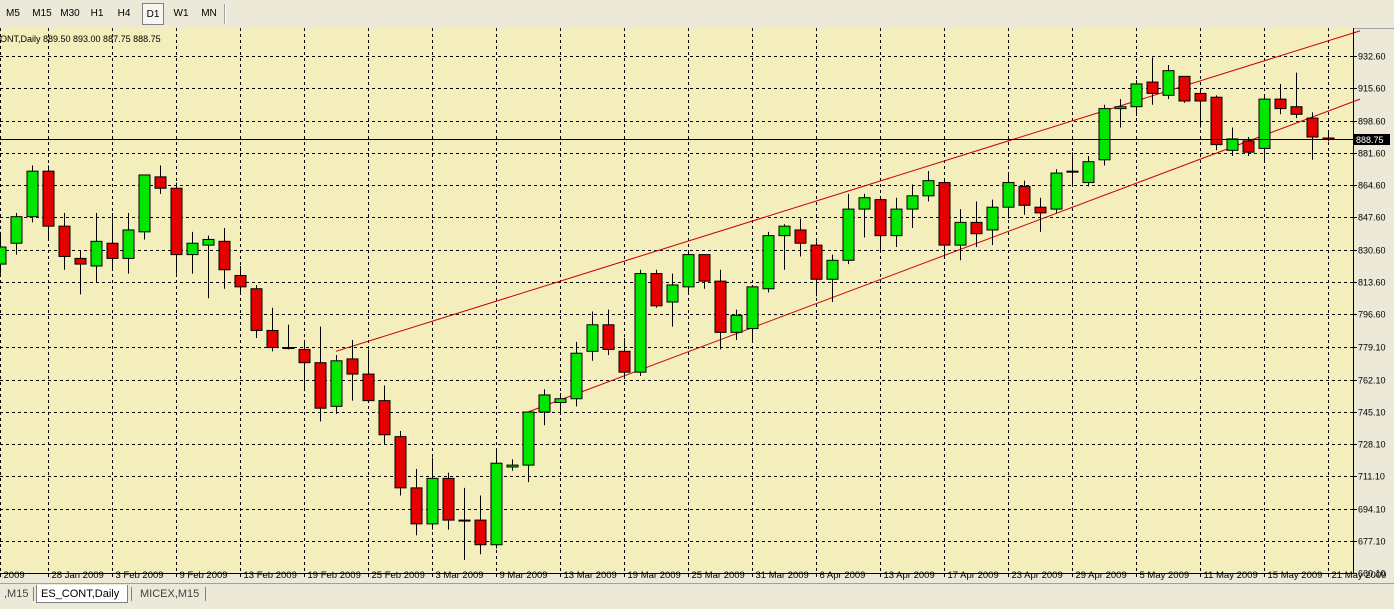 The image size is (1394, 609). I want to click on x-tick-label: 25 Mar 2009, so click(718, 575).